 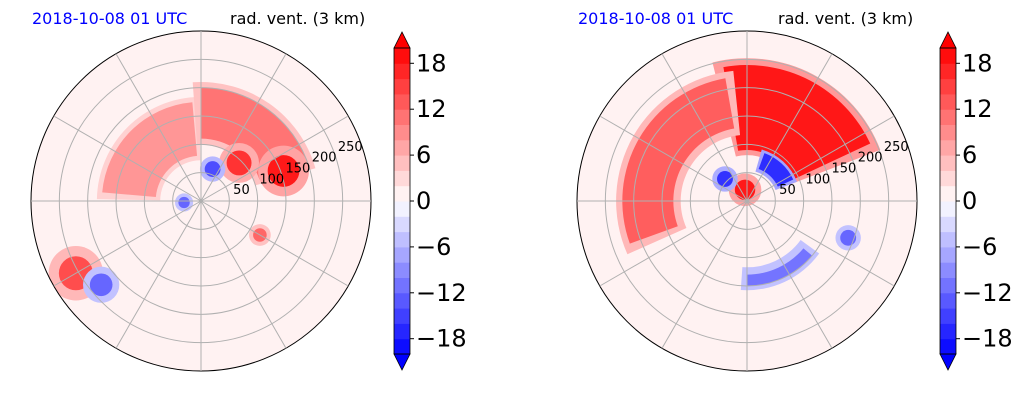 What do you see at coordinates (969, 155) in the screenshot?
I see `right-colorbar-tick-label: 6` at bounding box center [969, 155].